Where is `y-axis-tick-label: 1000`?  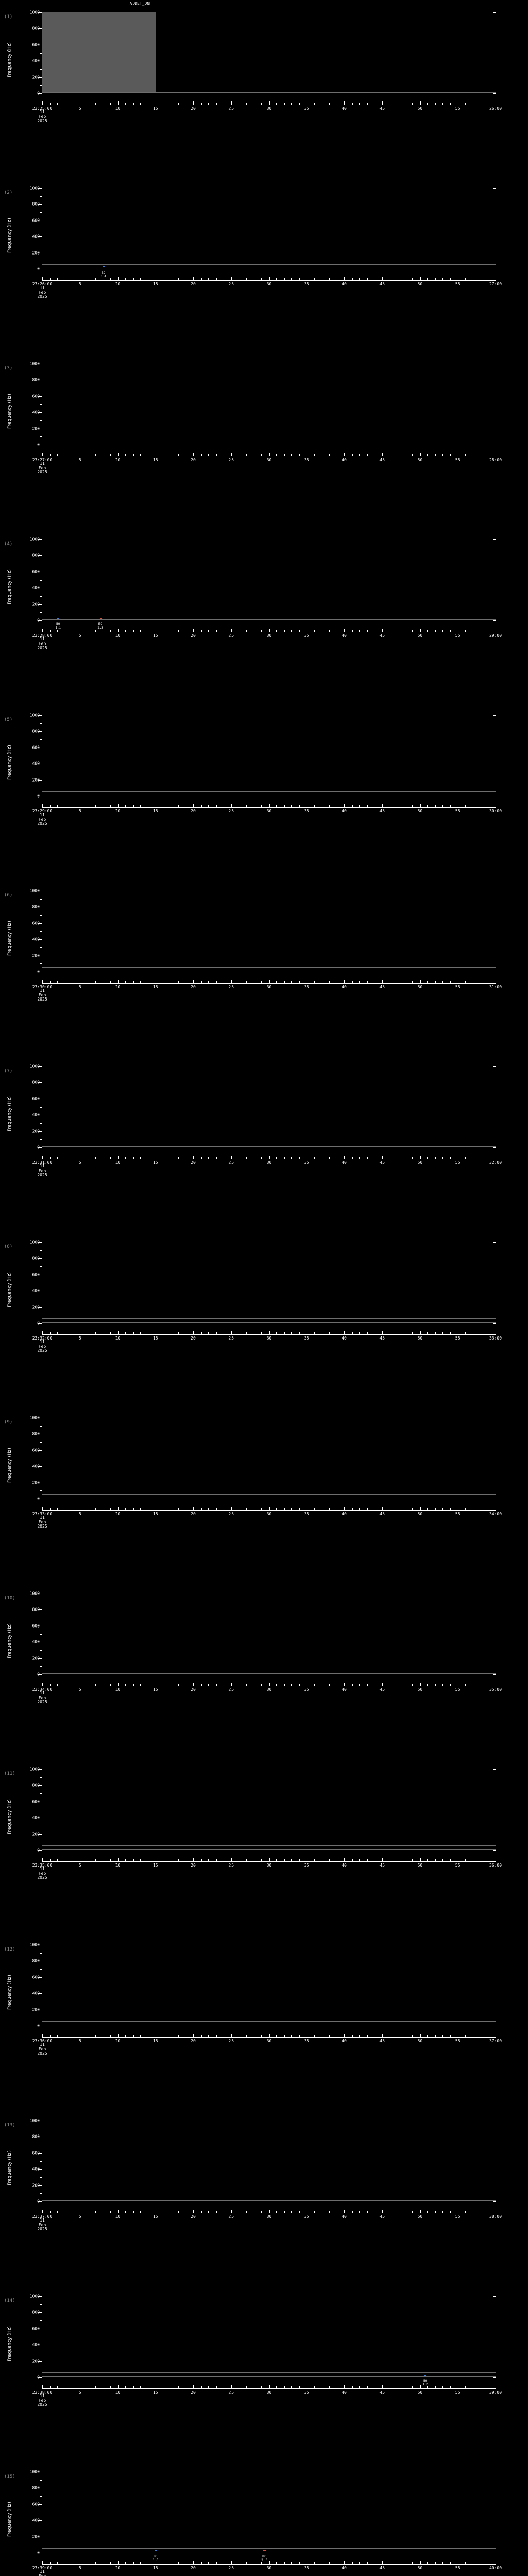
y-axis-tick-label: 1000 is located at coordinates (34, 890).